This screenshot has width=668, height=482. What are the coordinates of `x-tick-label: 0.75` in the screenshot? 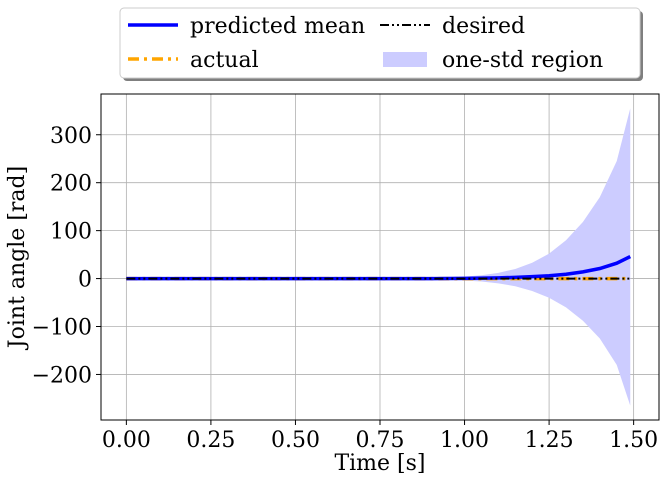 It's located at (380, 440).